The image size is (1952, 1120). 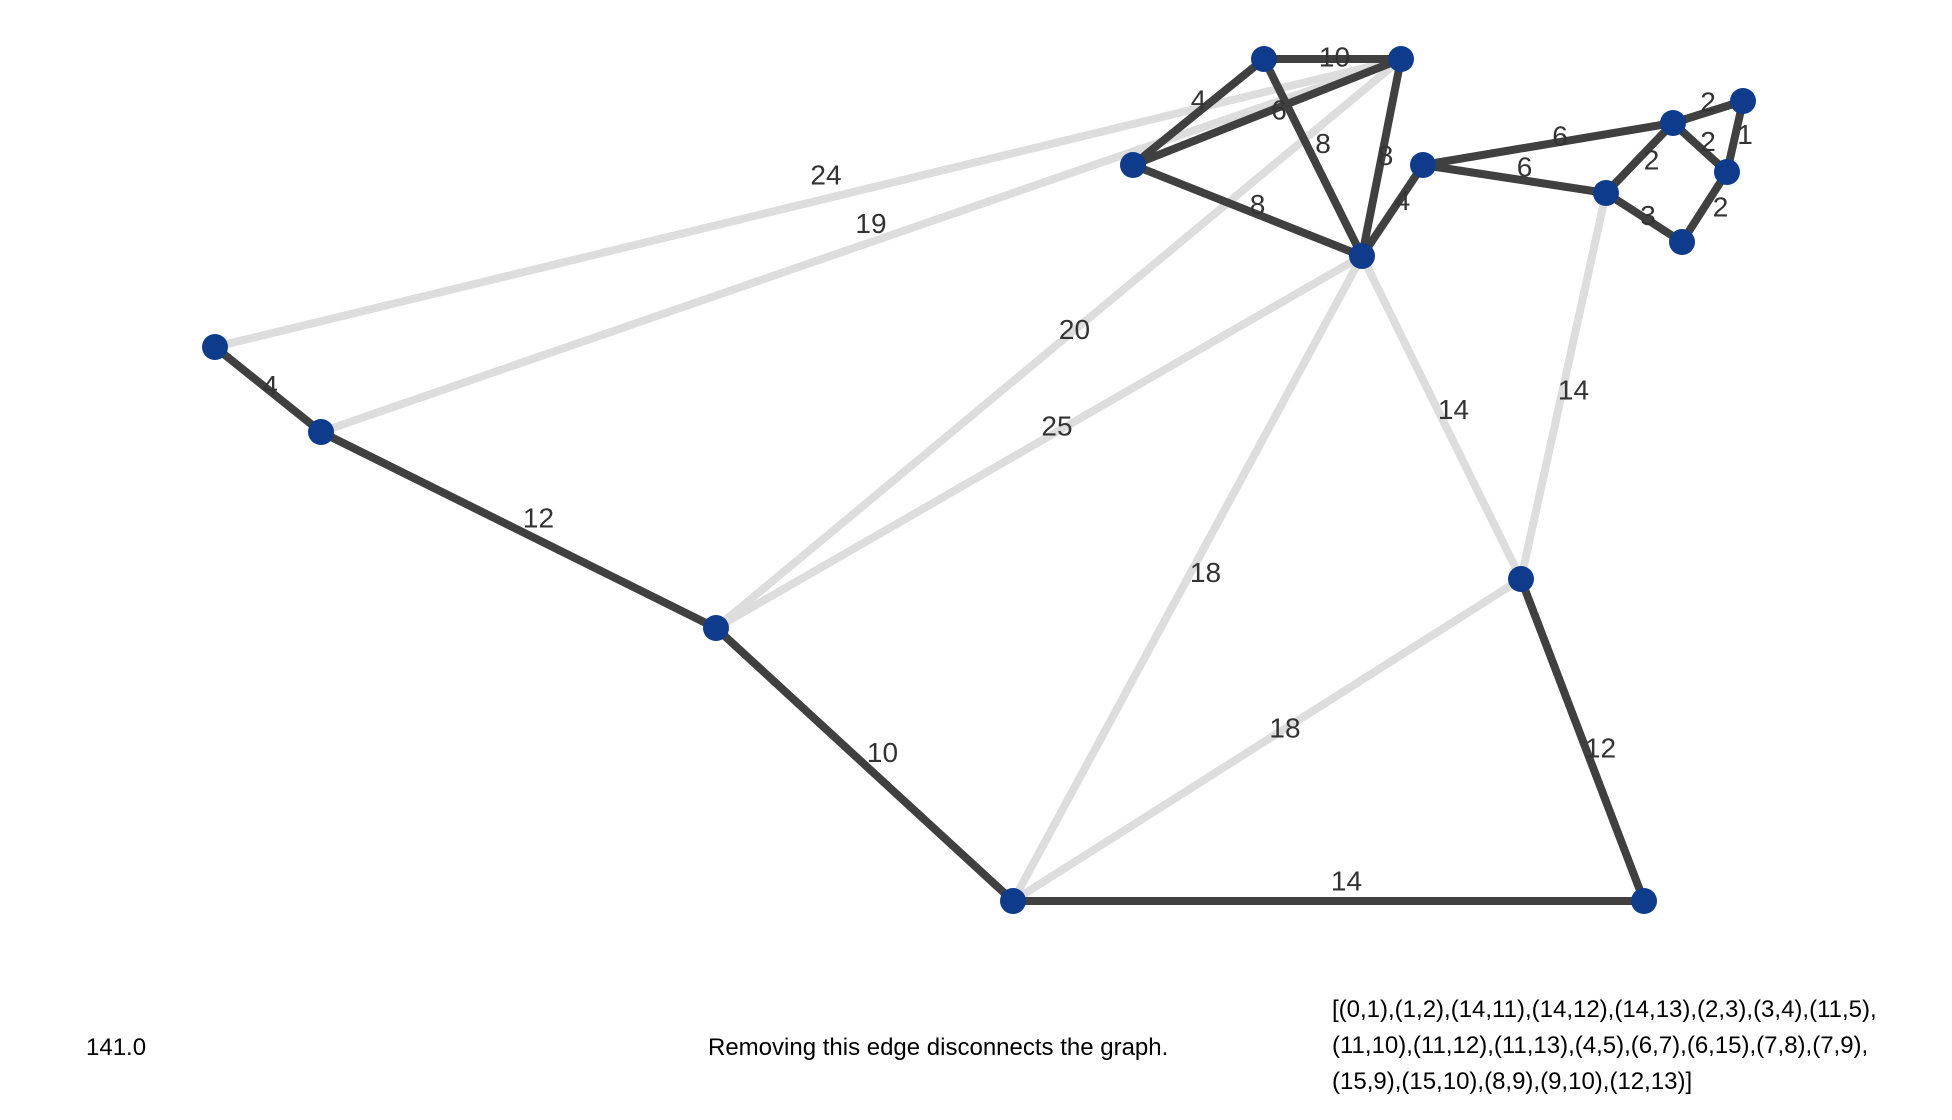 I want to click on total-weight-value: 141.0, so click(x=116, y=1047).